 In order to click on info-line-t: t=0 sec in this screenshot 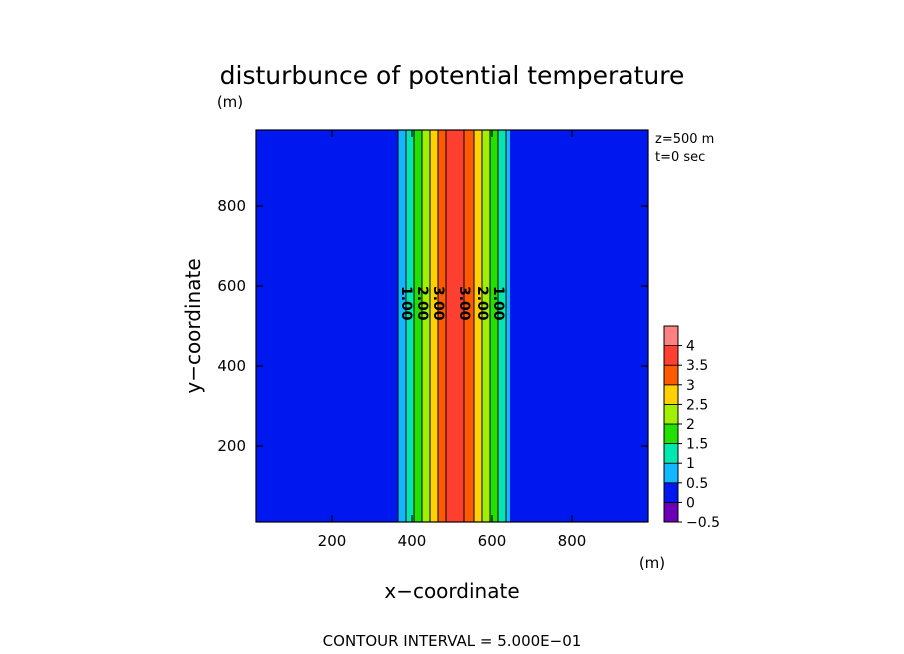, I will do `click(680, 157)`.